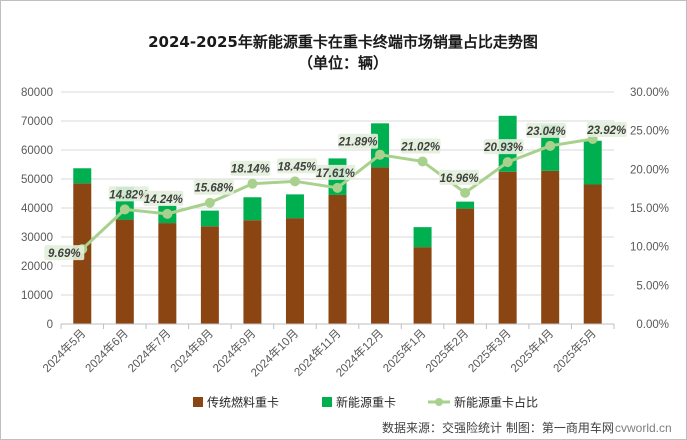 The width and height of the screenshot is (687, 440). Describe the element at coordinates (574, 350) in the screenshot. I see `x-tick-label: 2025年5月` at that location.